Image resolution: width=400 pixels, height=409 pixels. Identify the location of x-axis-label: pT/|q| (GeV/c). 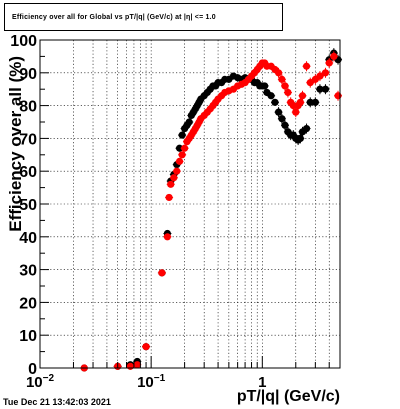
(288, 396).